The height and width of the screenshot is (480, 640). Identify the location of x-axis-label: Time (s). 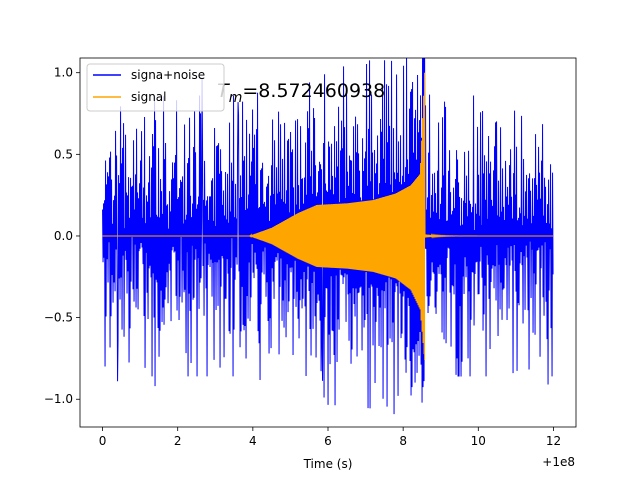
(328, 464).